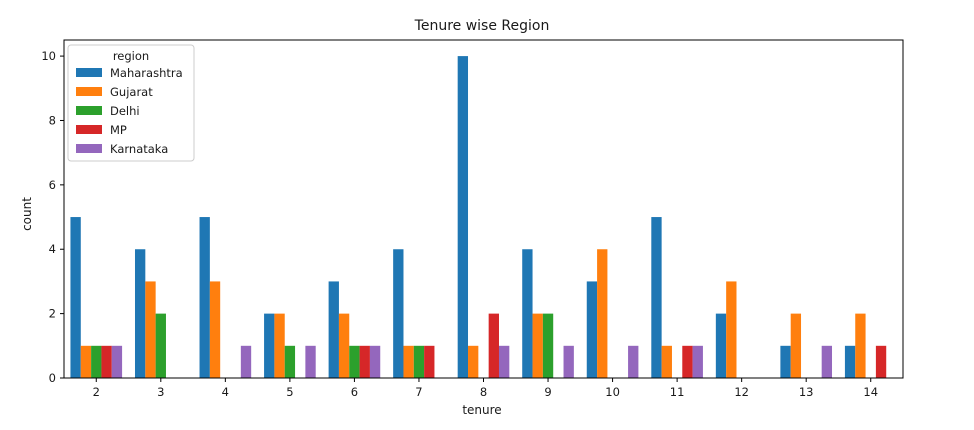 Image resolution: width=974 pixels, height=430 pixels. I want to click on x-tick-label: 8, so click(483, 392).